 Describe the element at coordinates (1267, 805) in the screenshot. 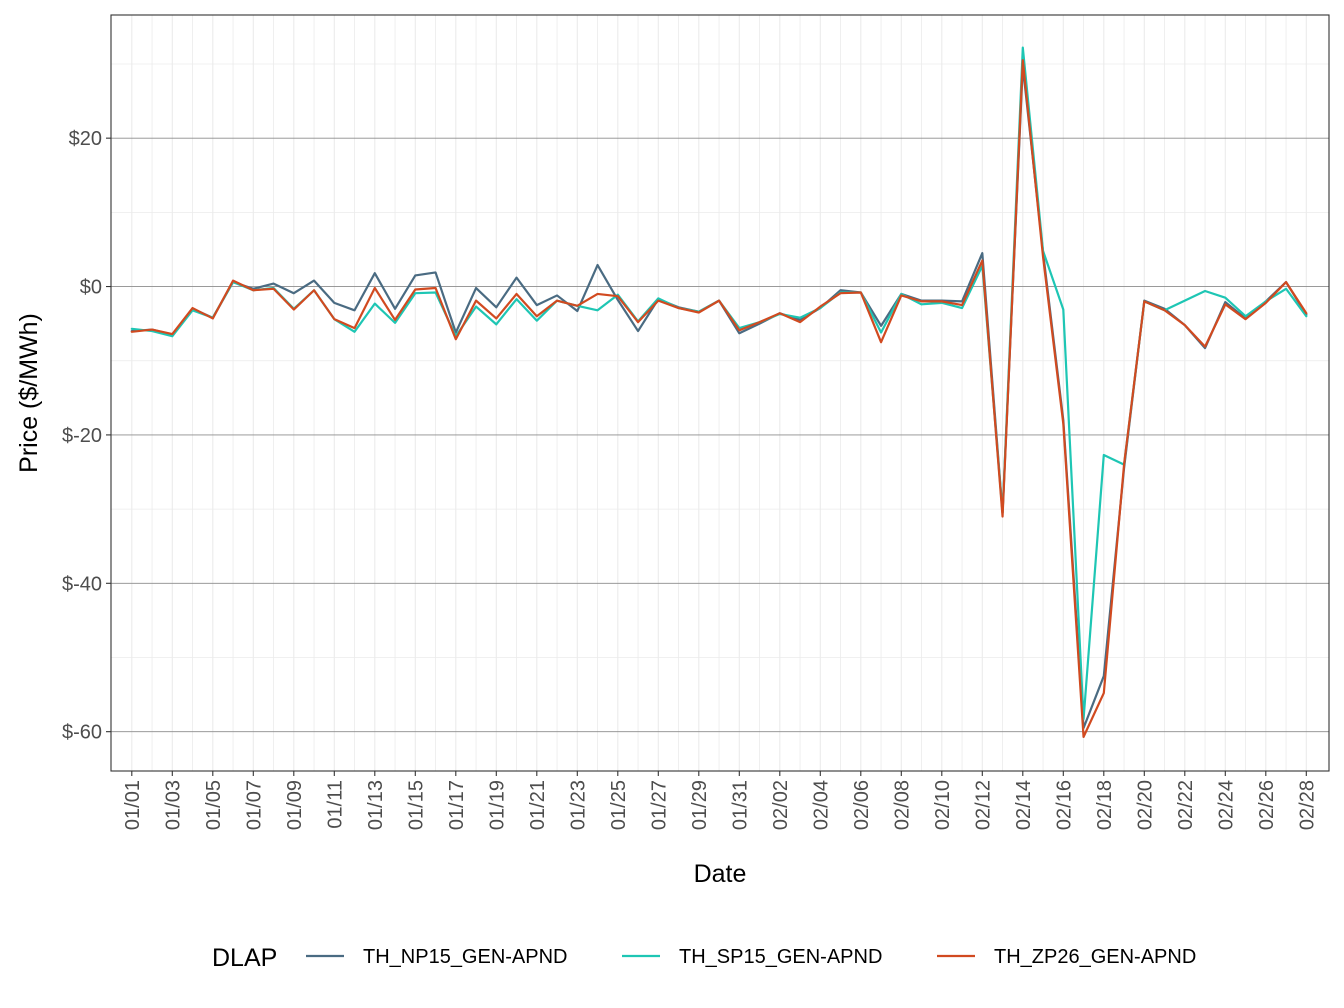

I see `x-tick-label: 02/26` at that location.